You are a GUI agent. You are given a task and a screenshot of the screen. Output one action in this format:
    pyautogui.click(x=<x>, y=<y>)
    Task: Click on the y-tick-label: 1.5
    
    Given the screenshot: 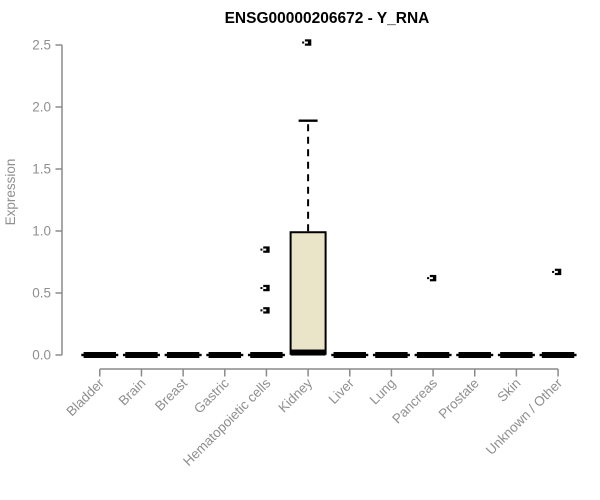 What is the action you would take?
    pyautogui.click(x=41, y=169)
    